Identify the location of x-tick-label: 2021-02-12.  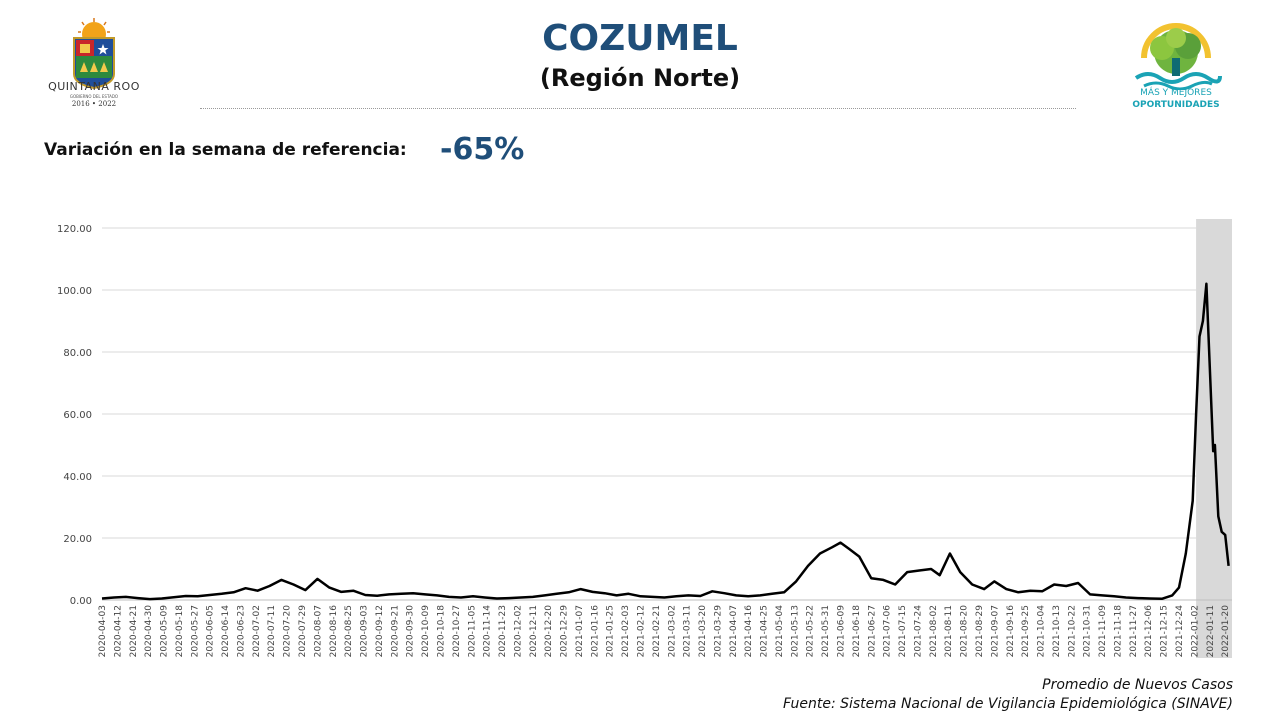
(642, 631).